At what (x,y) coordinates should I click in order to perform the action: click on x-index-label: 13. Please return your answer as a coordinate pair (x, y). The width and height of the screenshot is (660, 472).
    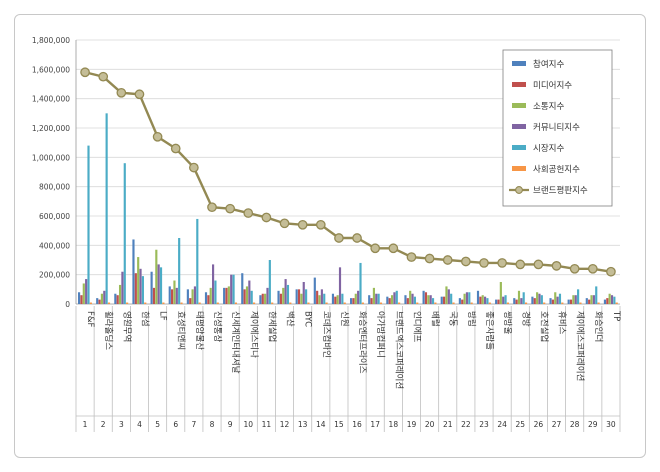
    Looking at the image, I should click on (303, 424).